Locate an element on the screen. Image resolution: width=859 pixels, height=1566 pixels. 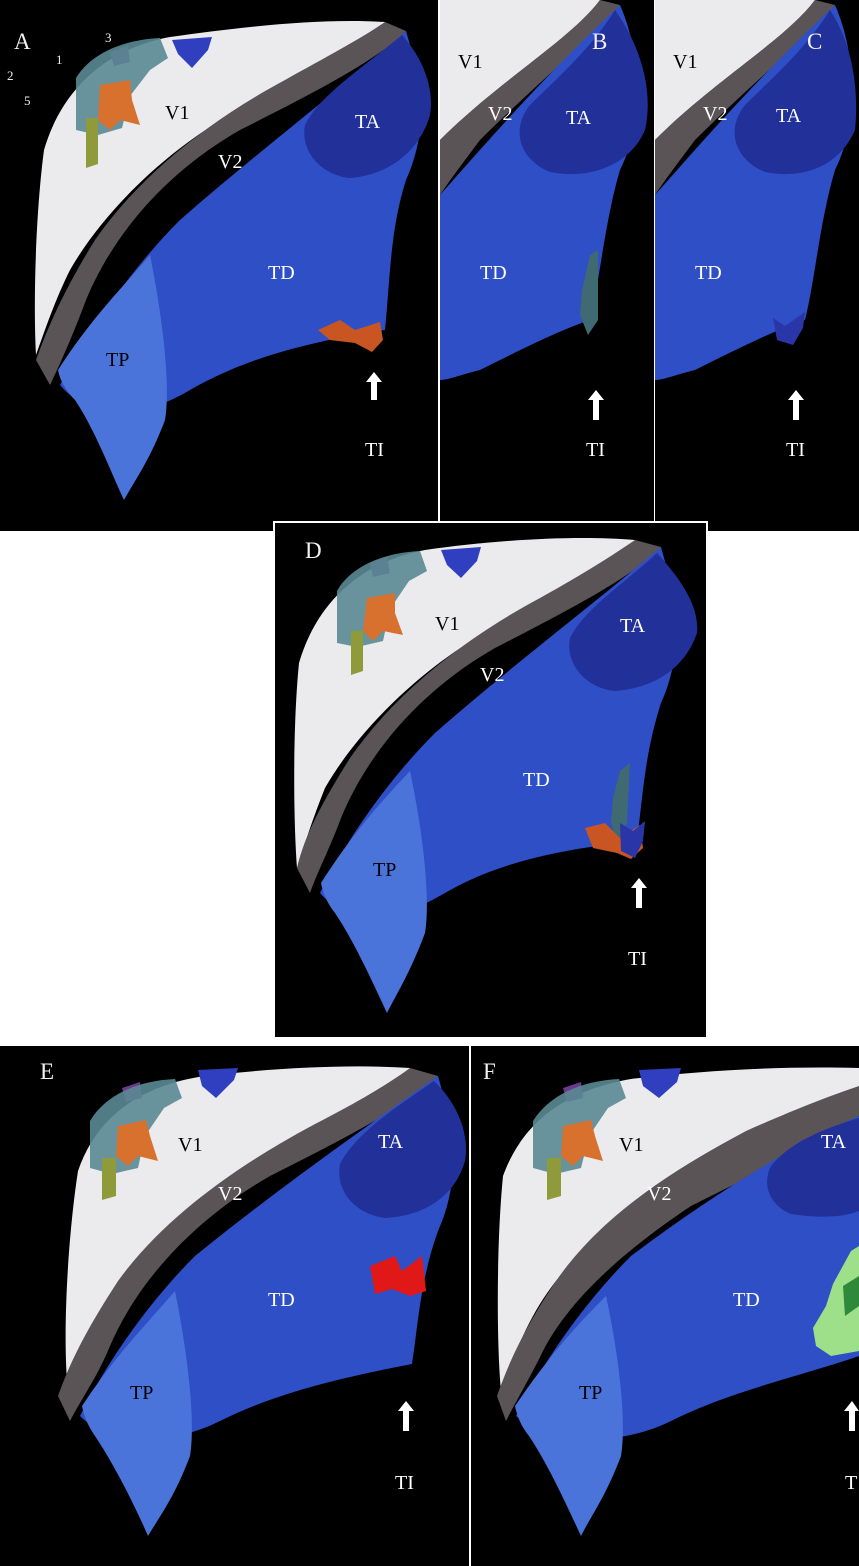
panel-b: B V1 V2 TA TD TI is located at coordinates (547, 265).